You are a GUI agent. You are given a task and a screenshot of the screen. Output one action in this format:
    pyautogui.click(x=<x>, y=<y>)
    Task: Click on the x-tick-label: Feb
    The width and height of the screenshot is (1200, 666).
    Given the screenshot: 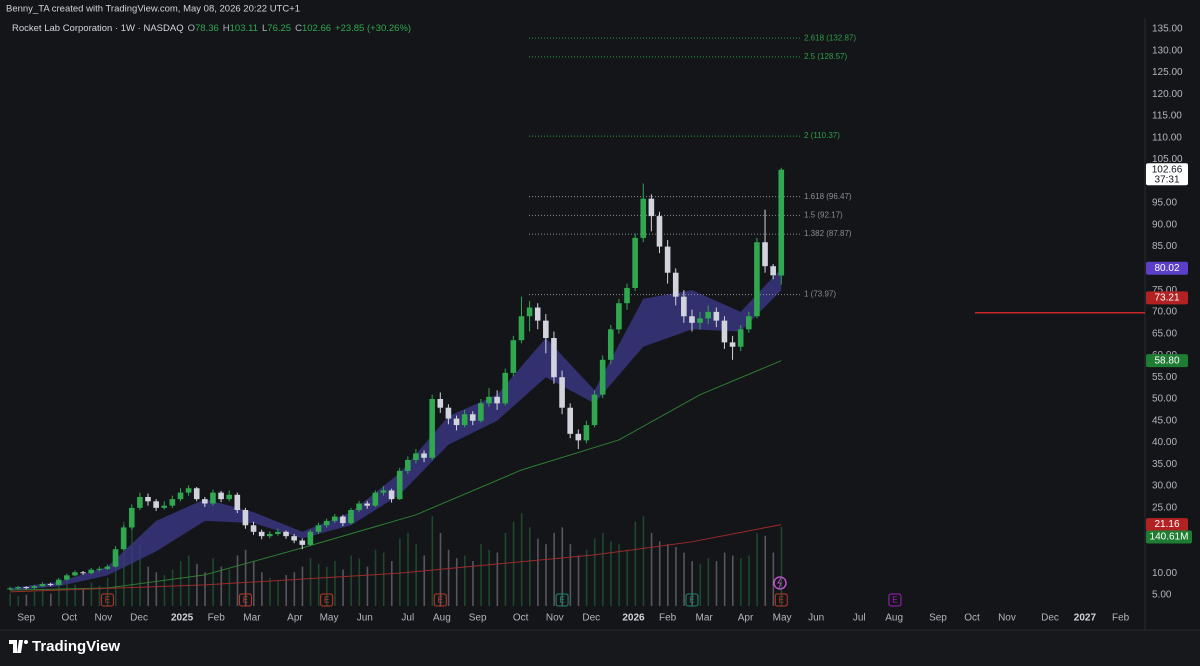 What is the action you would take?
    pyautogui.click(x=1121, y=618)
    